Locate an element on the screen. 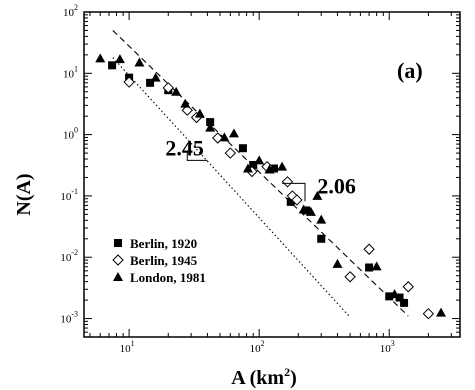 The width and height of the screenshot is (475, 390). x-tick-label: 10³ is located at coordinates (387, 347).